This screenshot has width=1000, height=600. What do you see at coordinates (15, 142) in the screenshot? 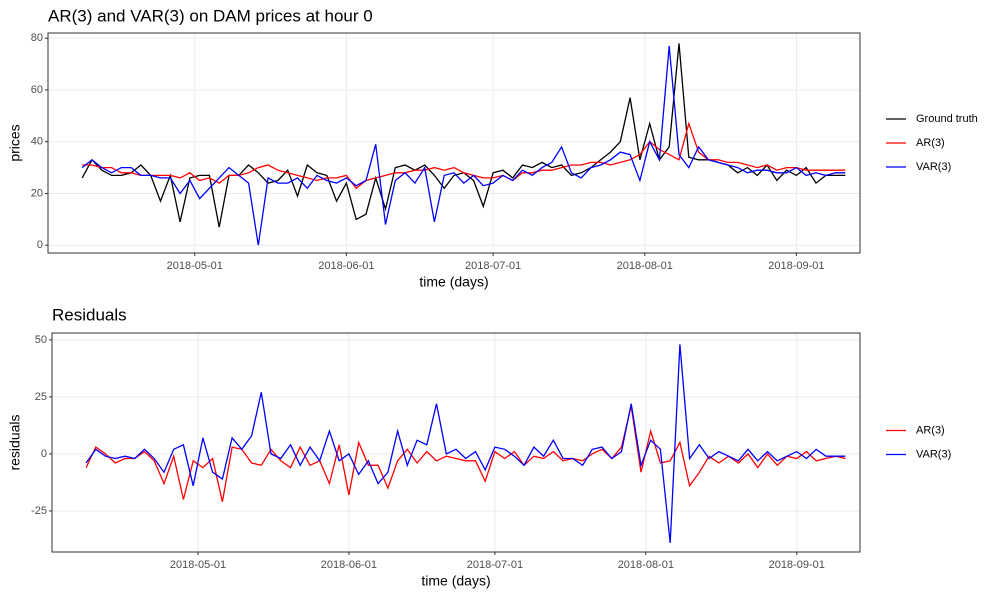
I see `y-axis-label: prices` at bounding box center [15, 142].